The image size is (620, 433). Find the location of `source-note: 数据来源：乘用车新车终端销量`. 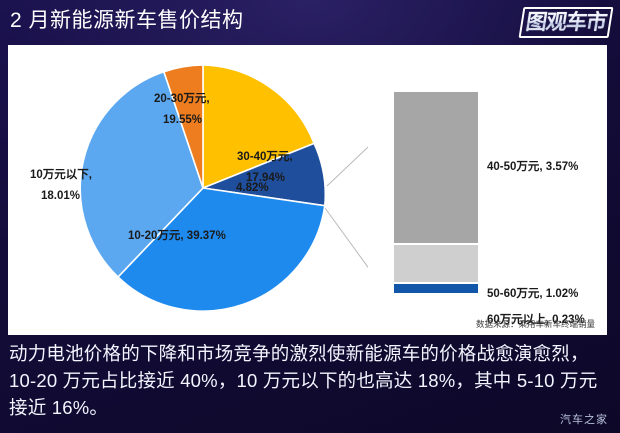

source-note: 数据来源：乘用车新车终端销量 is located at coordinates (535, 324).